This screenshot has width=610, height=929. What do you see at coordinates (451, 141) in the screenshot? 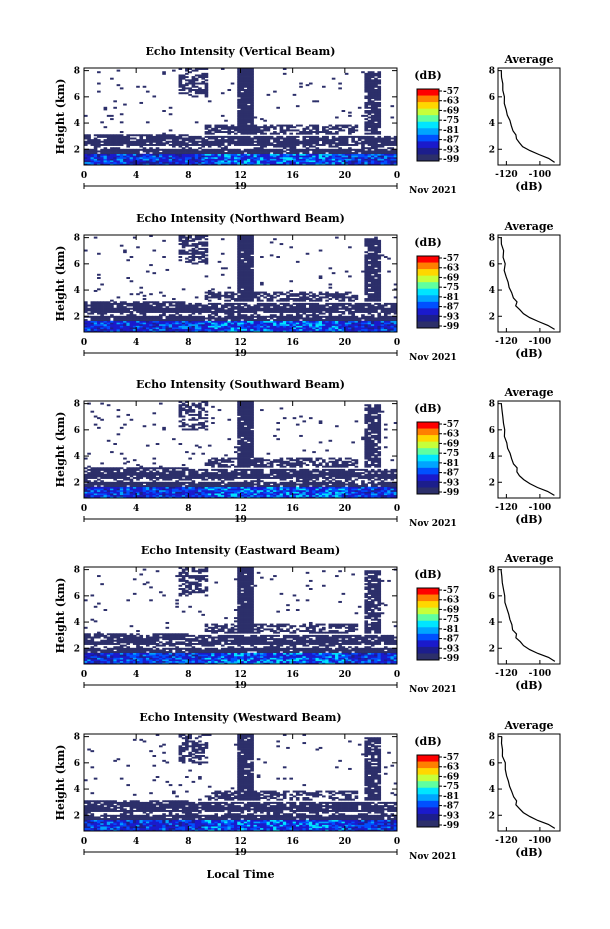
I see `colorbar-tick-label: -87` at bounding box center [451, 141].